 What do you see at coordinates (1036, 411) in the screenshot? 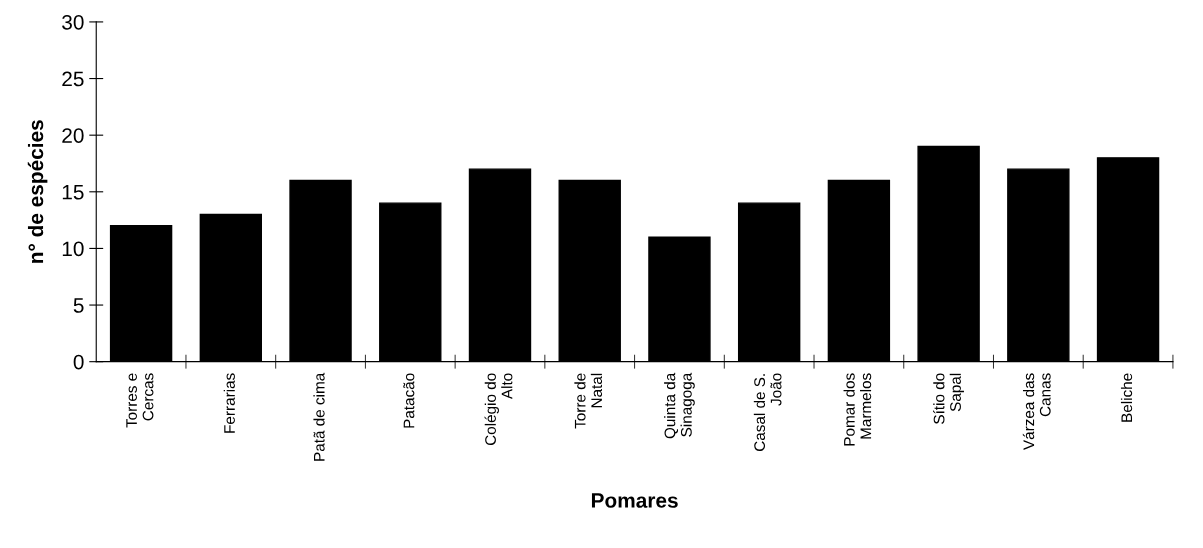
I see `x-tick-label: Várzea das Canas` at bounding box center [1036, 411].